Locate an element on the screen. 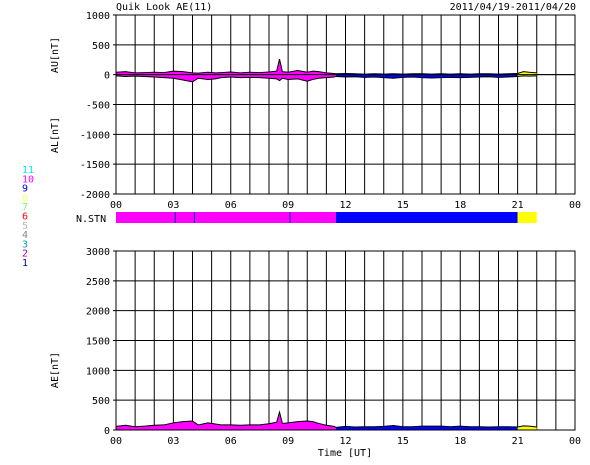 This screenshot has width=590, height=465. y-tick-label: -2000 is located at coordinates (95, 195).